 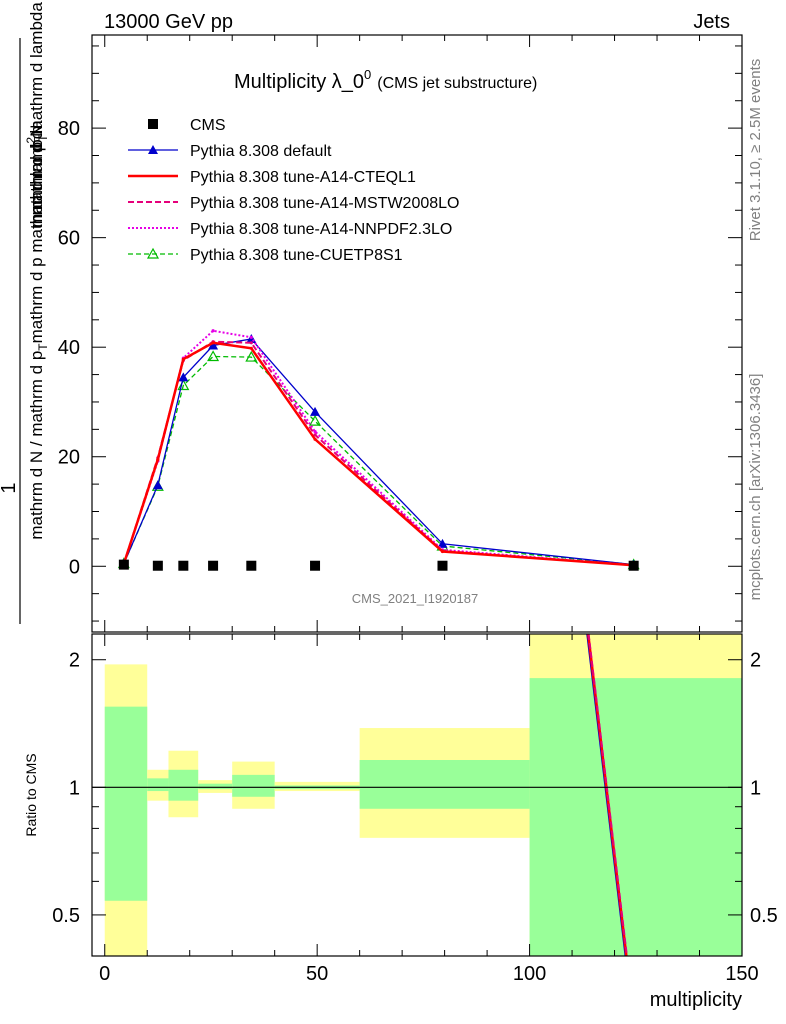 I want to click on series-line-cuetp8s1, so click(x=378, y=460).